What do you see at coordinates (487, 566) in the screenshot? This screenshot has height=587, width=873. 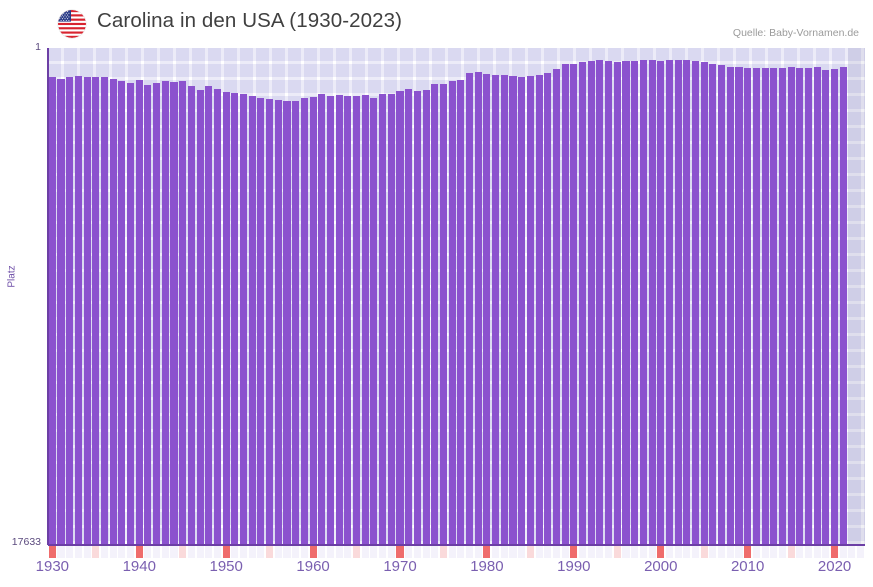 I see `x-axis-tick-label: 1980` at bounding box center [487, 566].